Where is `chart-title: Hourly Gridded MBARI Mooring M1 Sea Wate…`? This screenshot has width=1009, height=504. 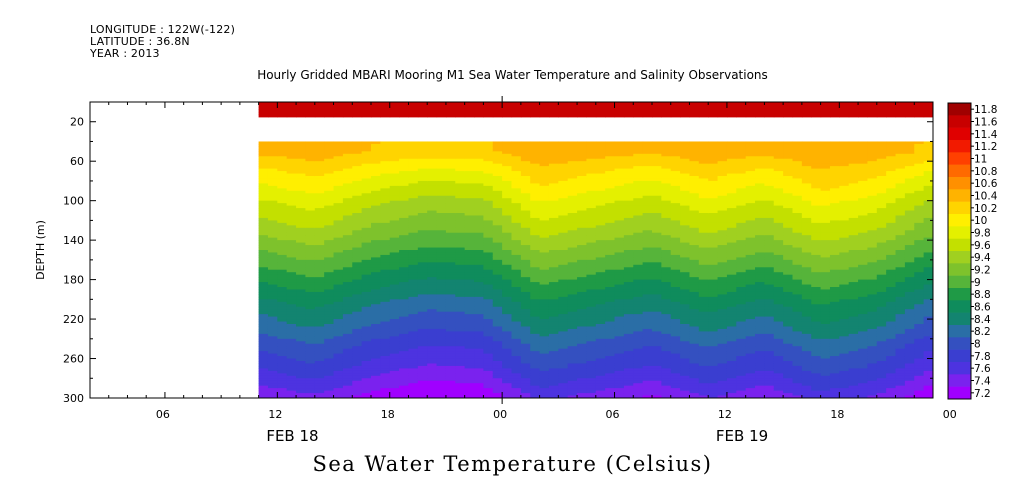 chart-title: Hourly Gridded MBARI Mooring M1 Sea Wate… is located at coordinates (512, 75).